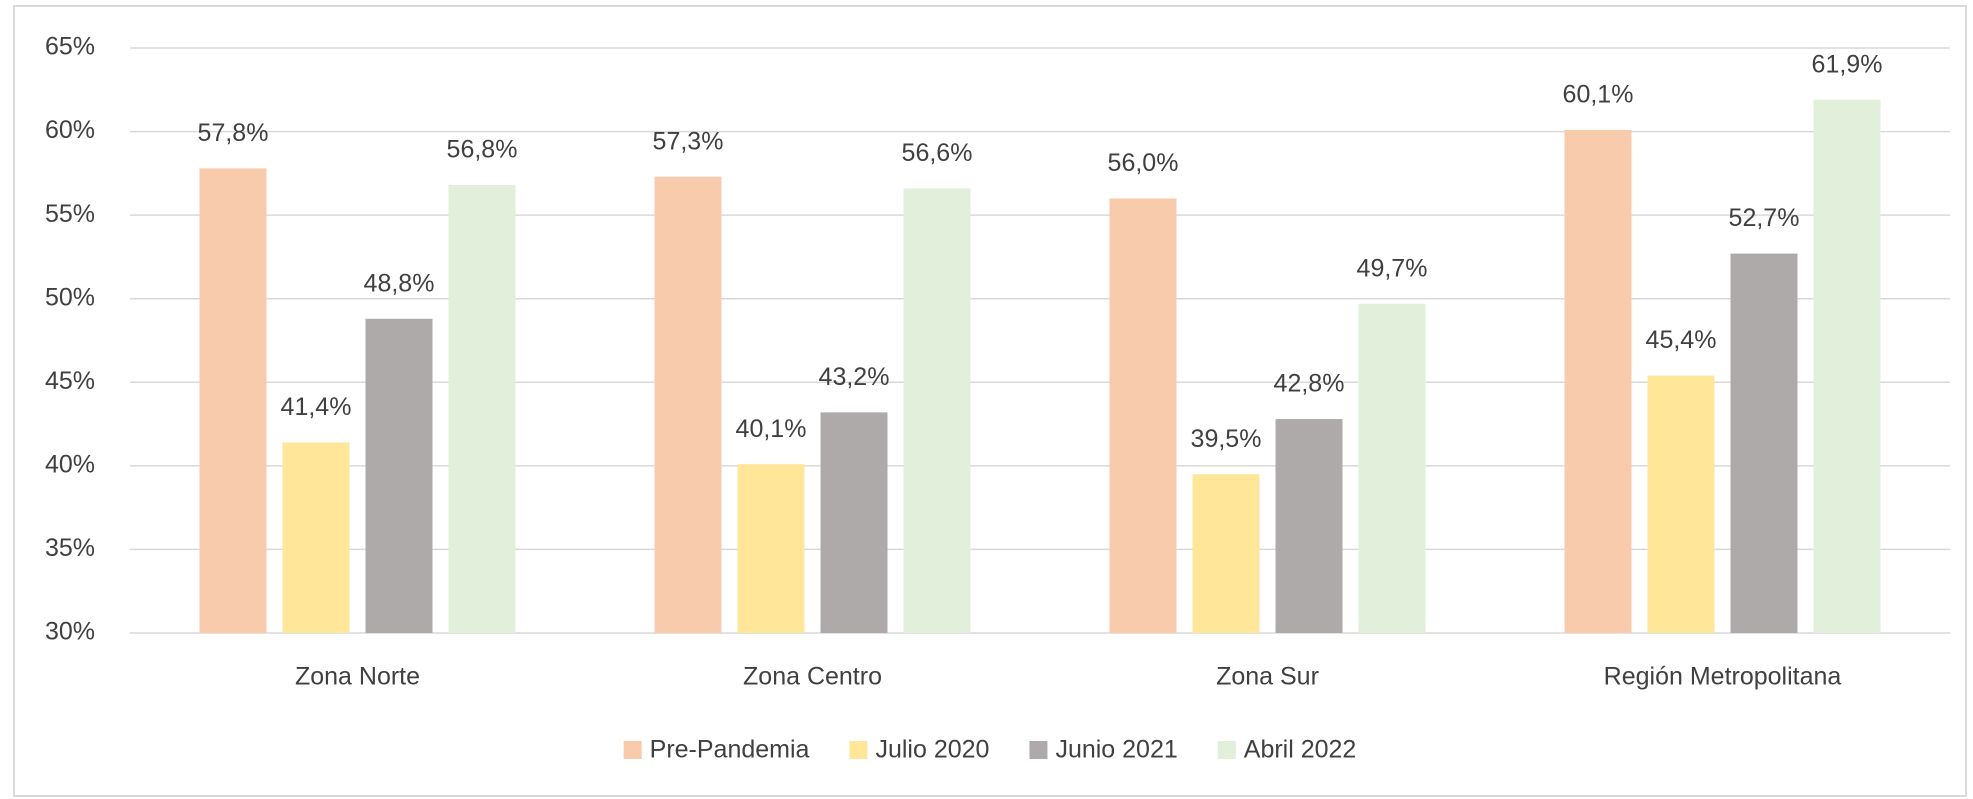 This screenshot has height=799, width=1973. I want to click on x-tick-label: Zona Centro, so click(812, 677).